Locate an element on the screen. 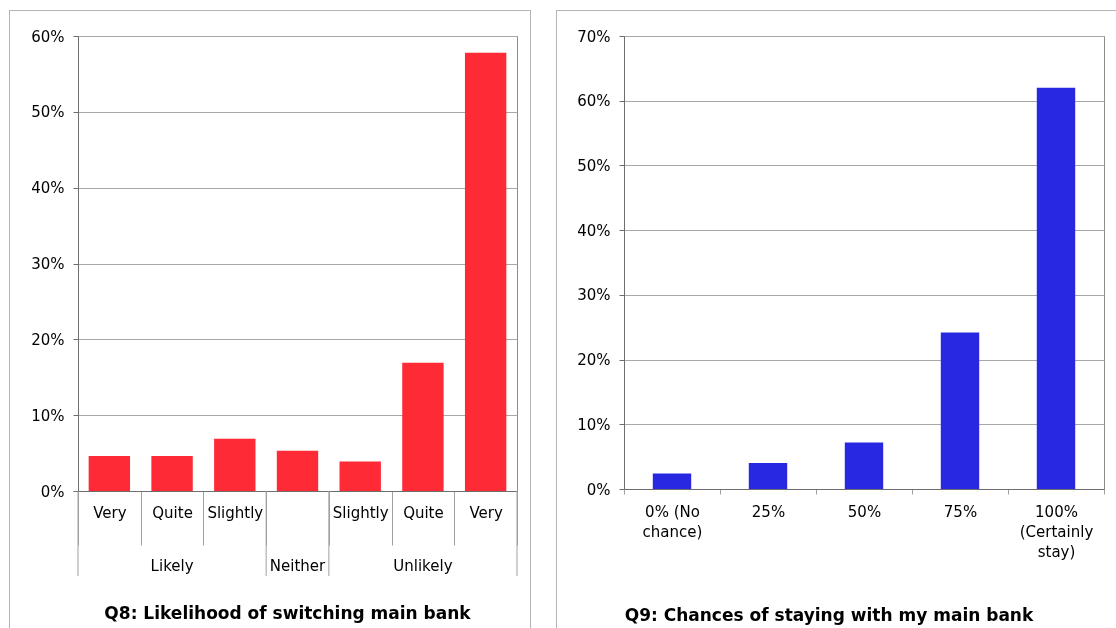 The image size is (1116, 628). x-tick-label: 100% (Certainly stay) is located at coordinates (1056, 531).